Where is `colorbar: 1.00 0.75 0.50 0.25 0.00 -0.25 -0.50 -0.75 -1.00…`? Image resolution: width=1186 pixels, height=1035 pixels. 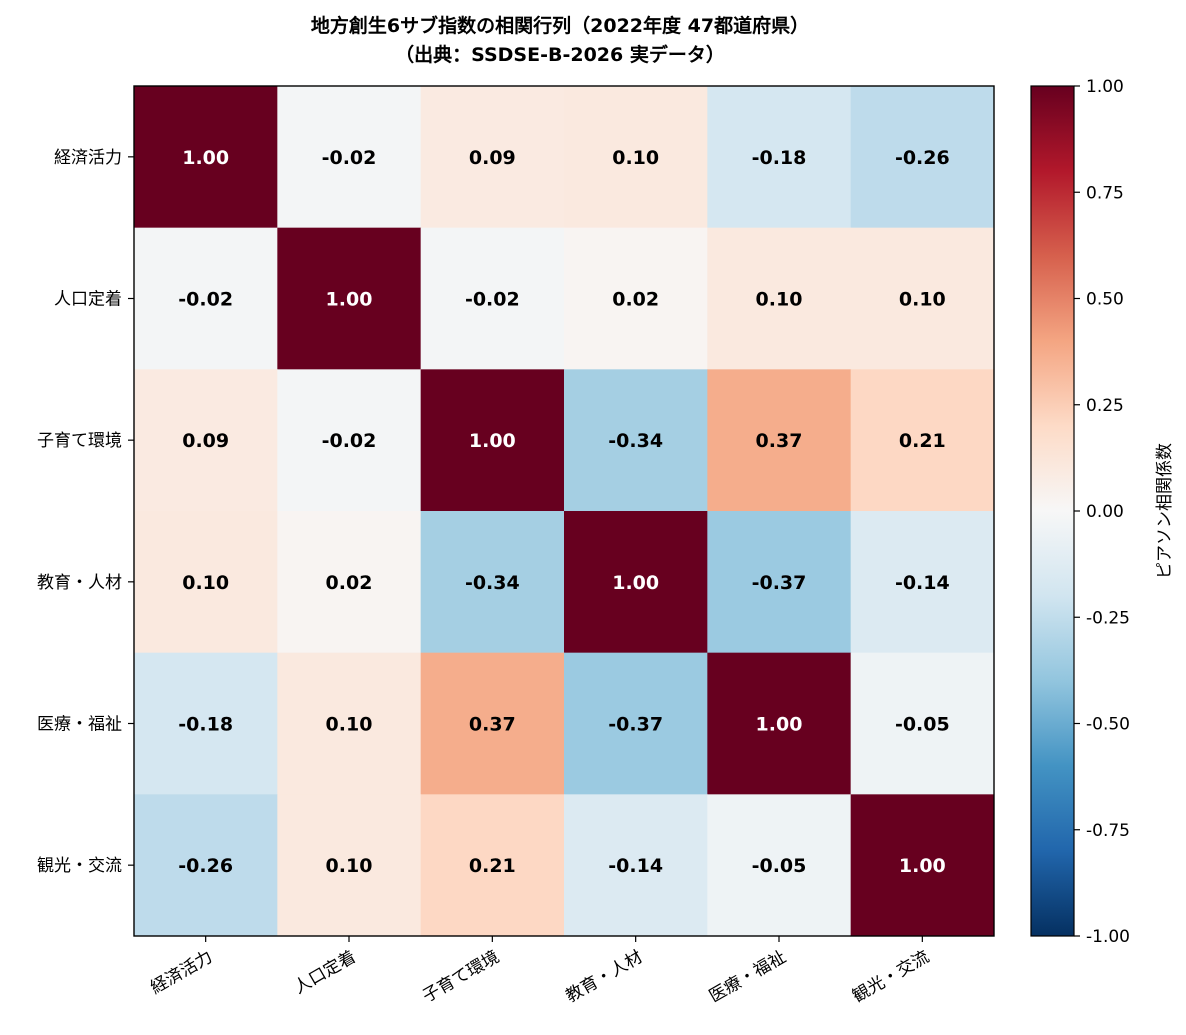 colorbar: 1.00 0.75 0.50 0.25 0.00 -0.25 -0.50 -0.75 -1.00… is located at coordinates (1102, 512).